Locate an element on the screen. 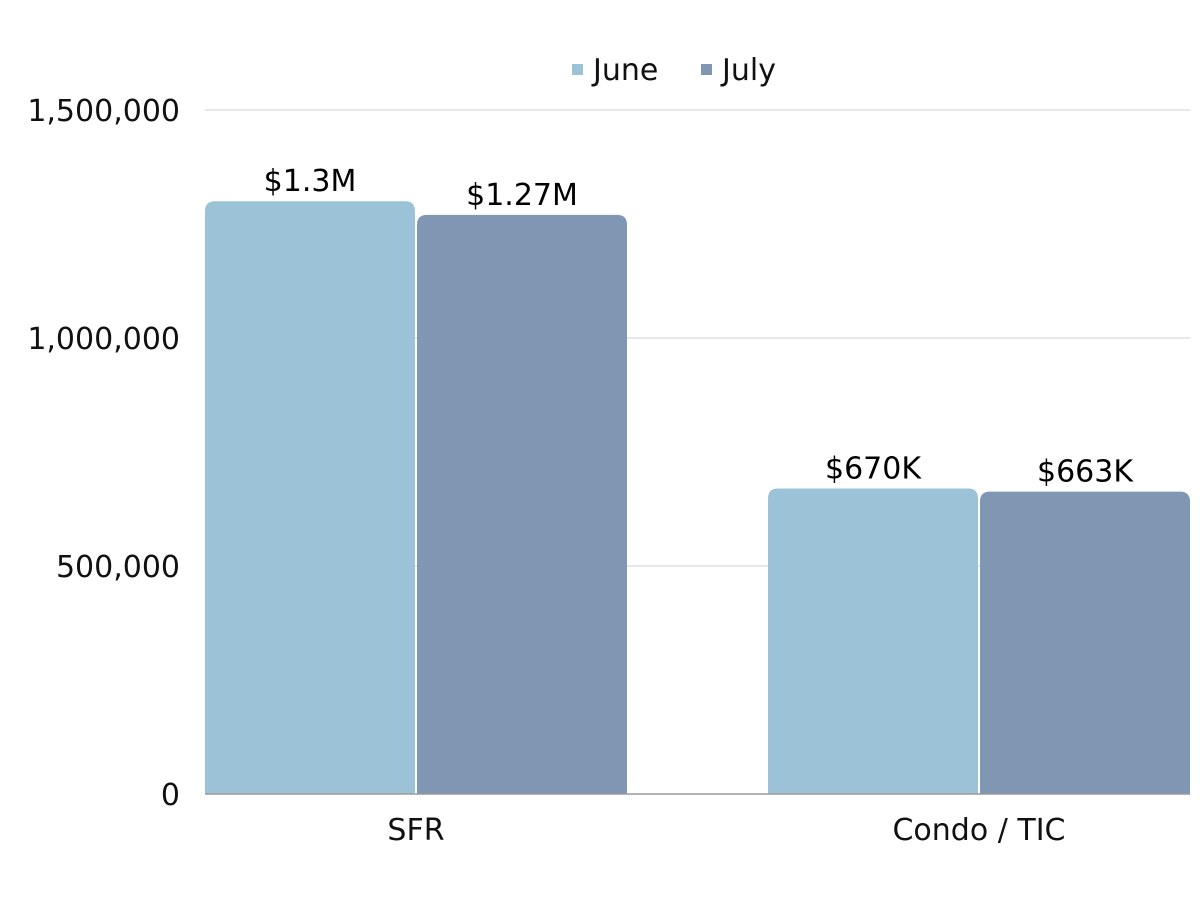  x-category-label: SFR is located at coordinates (415, 830).